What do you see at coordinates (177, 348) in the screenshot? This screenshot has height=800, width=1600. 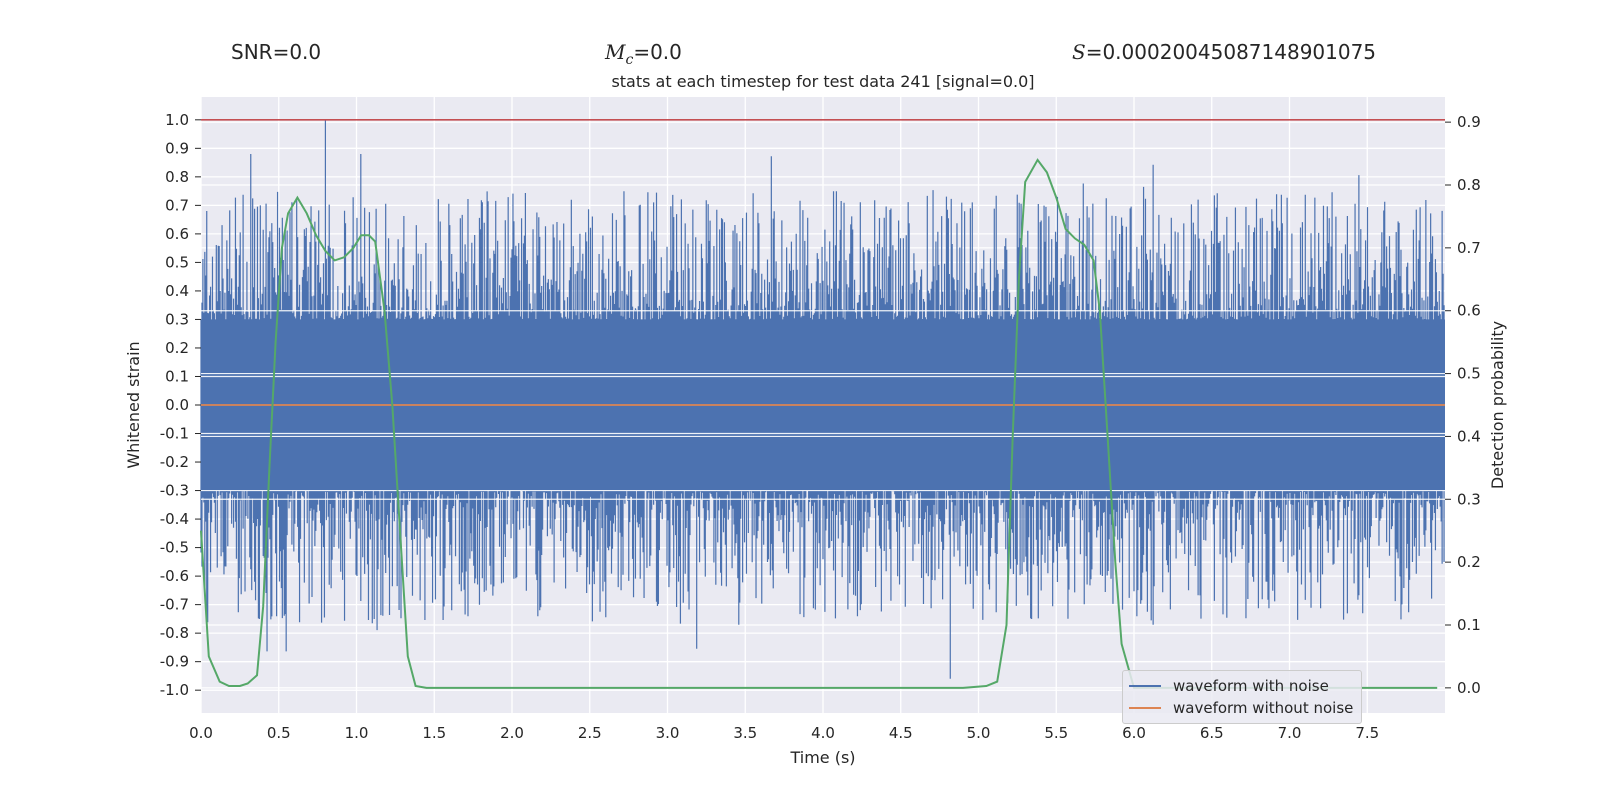 I see `y-tick-label: 0.2` at bounding box center [177, 348].